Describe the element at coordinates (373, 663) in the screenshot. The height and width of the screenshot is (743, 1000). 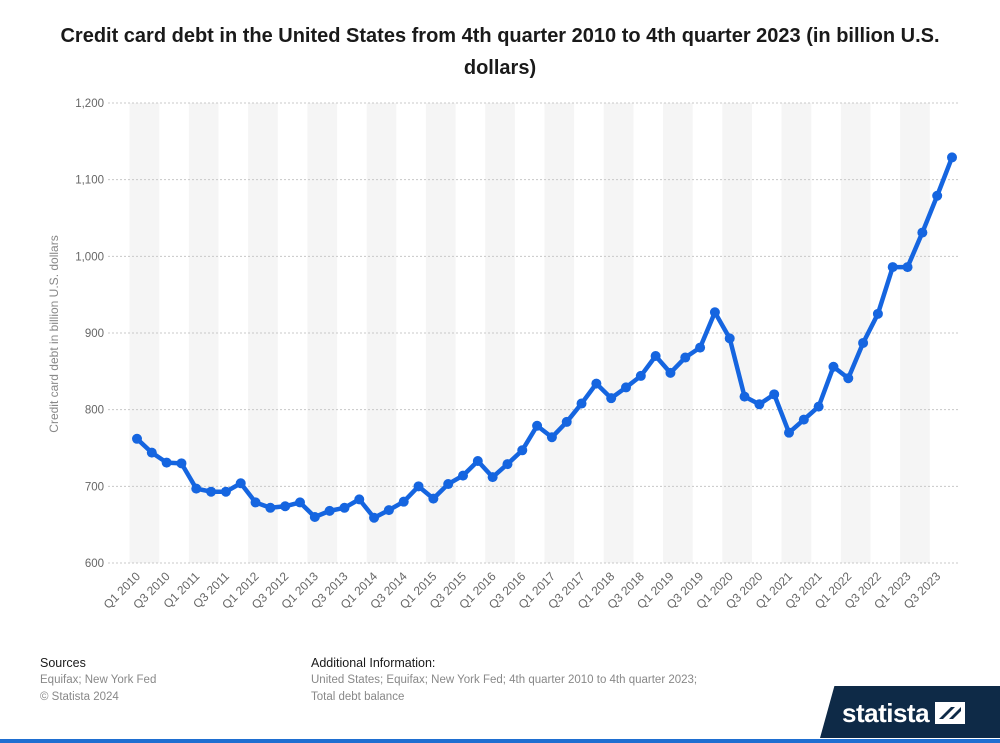
I see `additional-info-heading: Additional Information:` at that location.